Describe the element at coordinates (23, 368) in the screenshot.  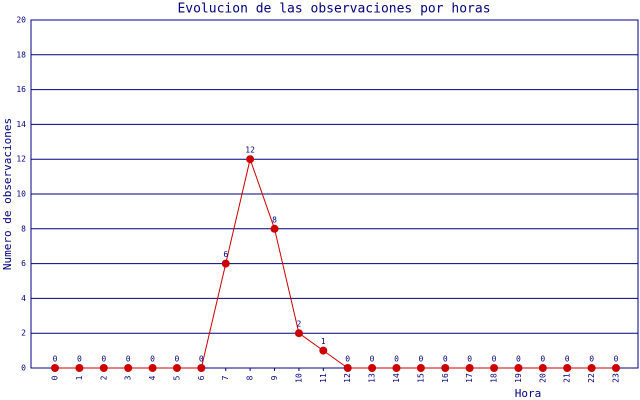
I see `y-tick-label: 0` at that location.